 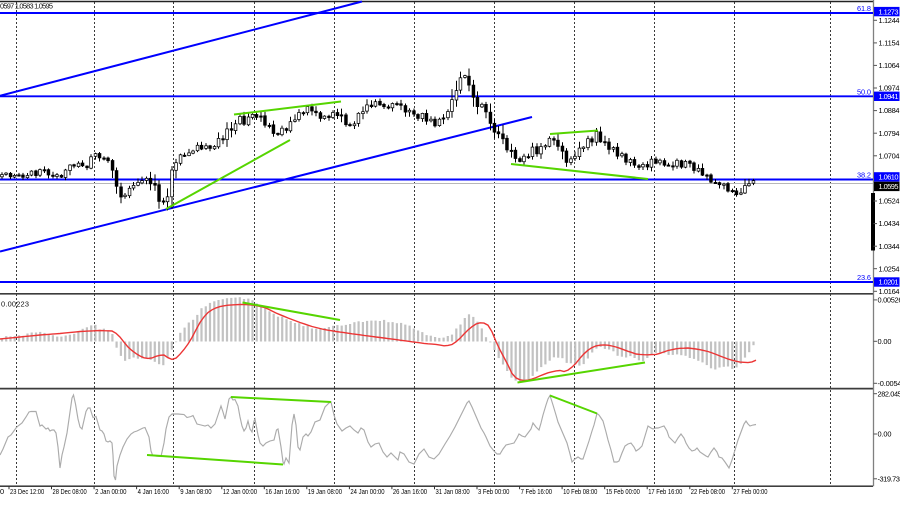 I want to click on svg-text: 1.0794, so click(x=889, y=133).